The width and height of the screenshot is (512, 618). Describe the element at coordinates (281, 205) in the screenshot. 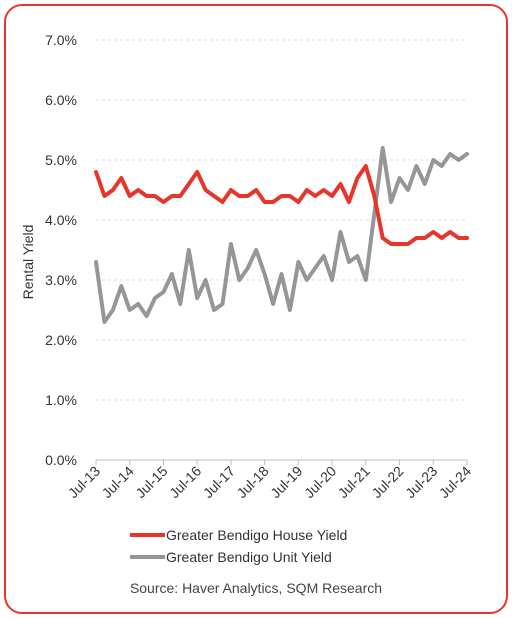

I see `house-yield-line` at that location.